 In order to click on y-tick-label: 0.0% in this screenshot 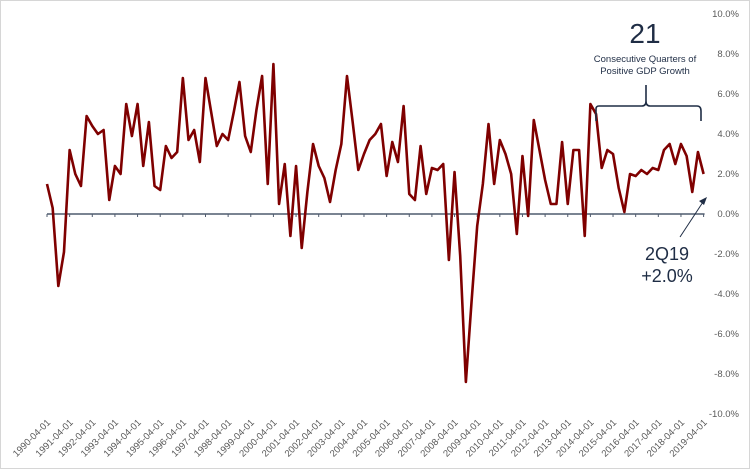, I will do `click(728, 214)`.